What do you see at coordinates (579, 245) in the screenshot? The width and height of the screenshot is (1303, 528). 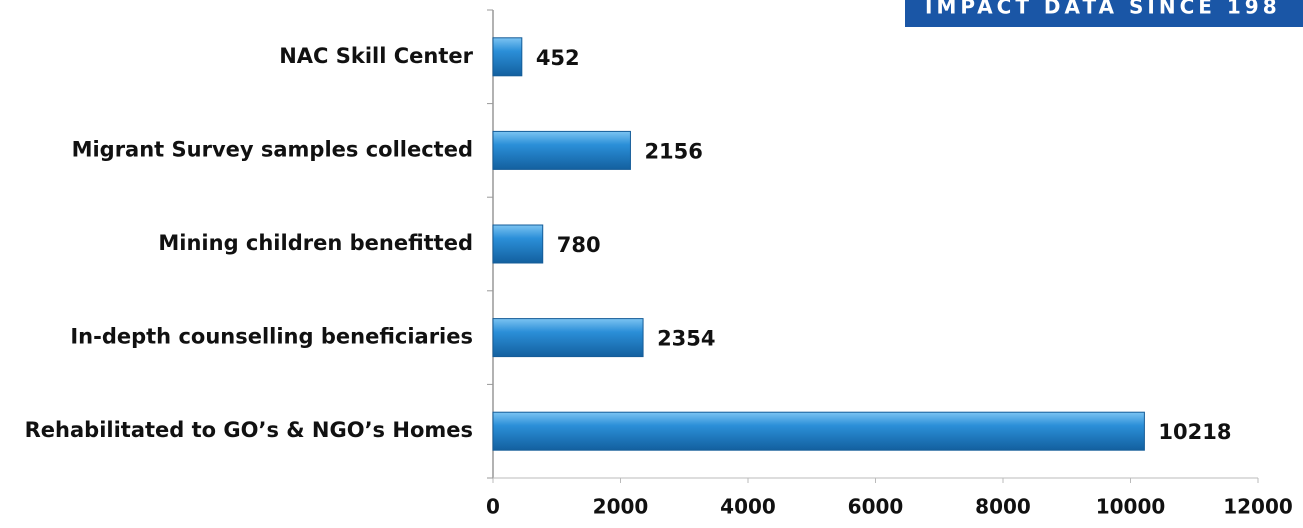 I see `value-label: 780` at bounding box center [579, 245].